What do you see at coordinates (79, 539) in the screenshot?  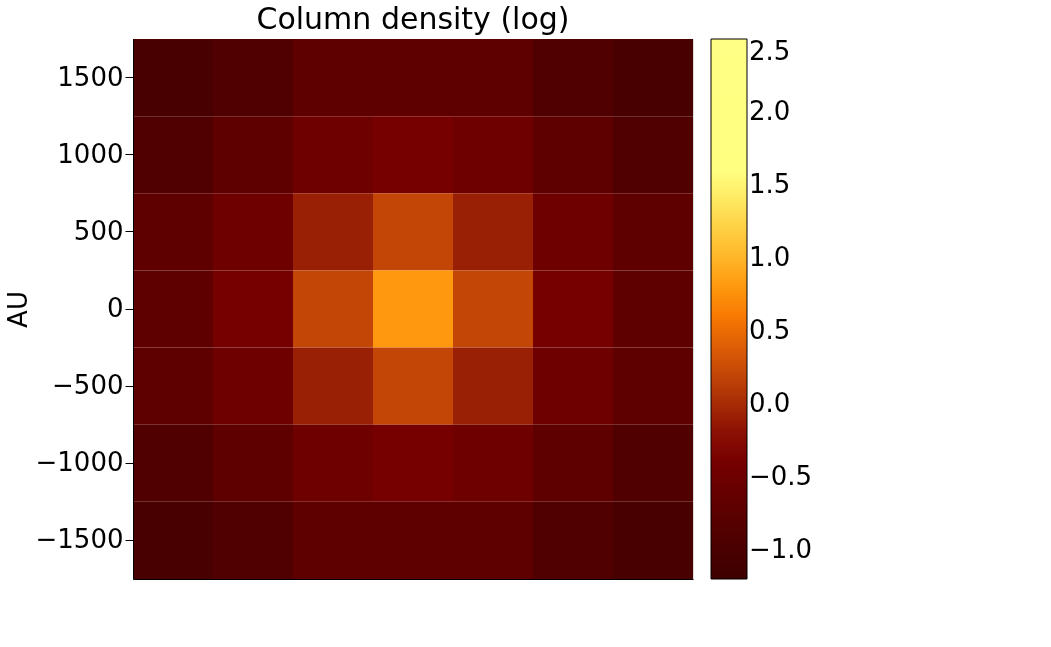 I see `y-tick-label: −1500` at bounding box center [79, 539].